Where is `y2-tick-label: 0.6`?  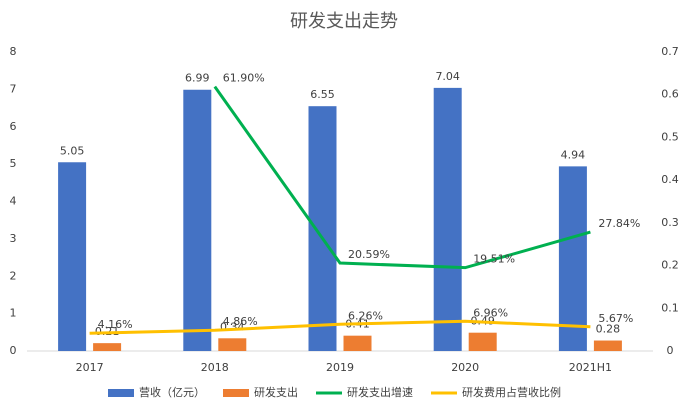
y2-tick-label: 0.6 is located at coordinates (670, 94).